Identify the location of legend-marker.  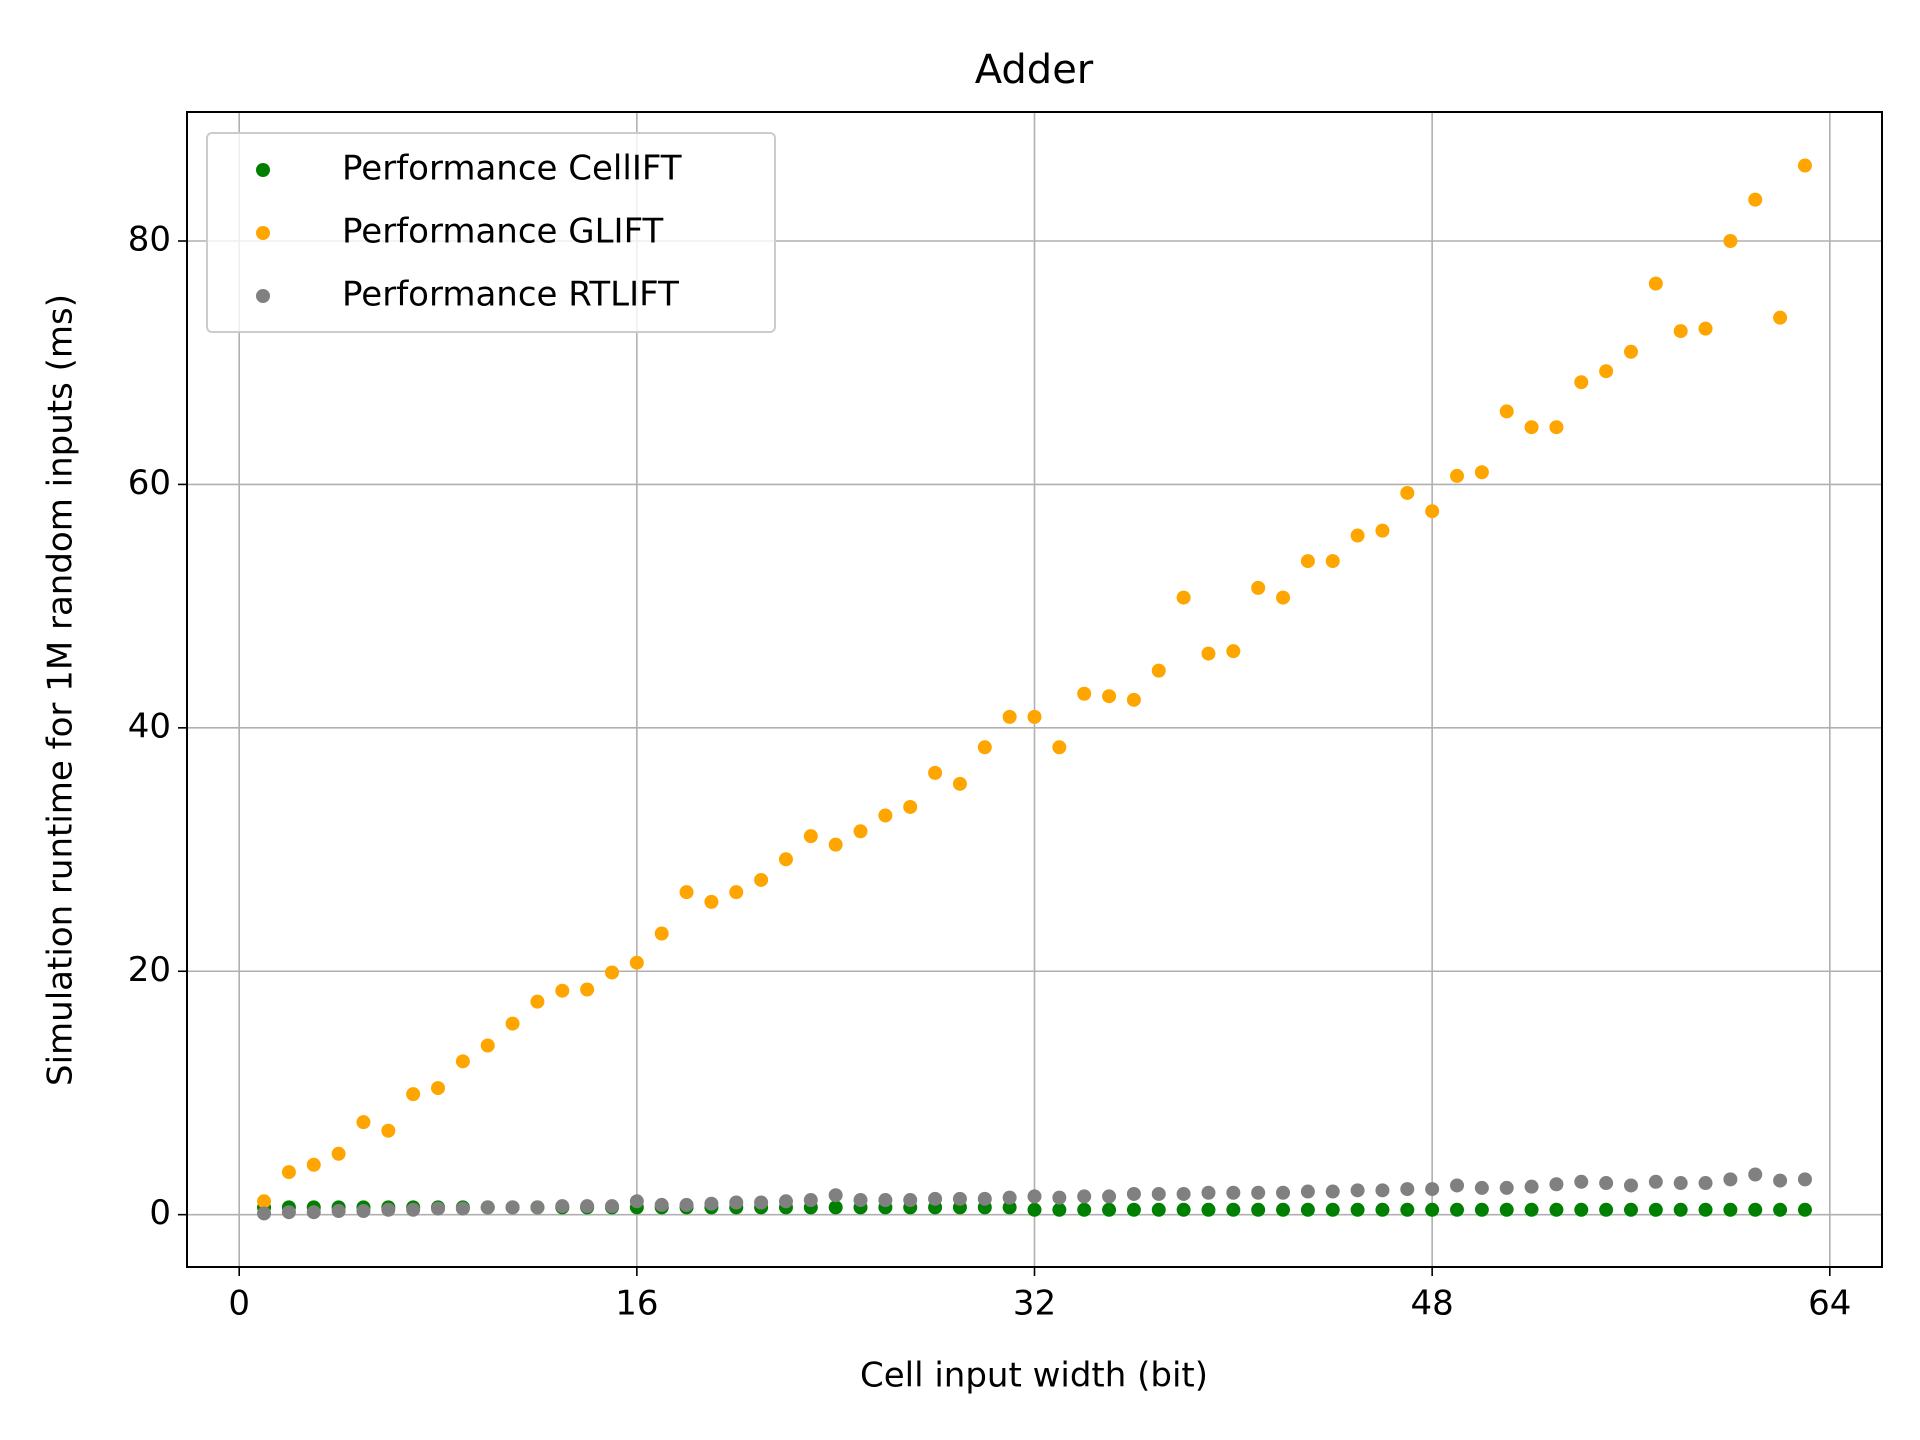
(263, 233).